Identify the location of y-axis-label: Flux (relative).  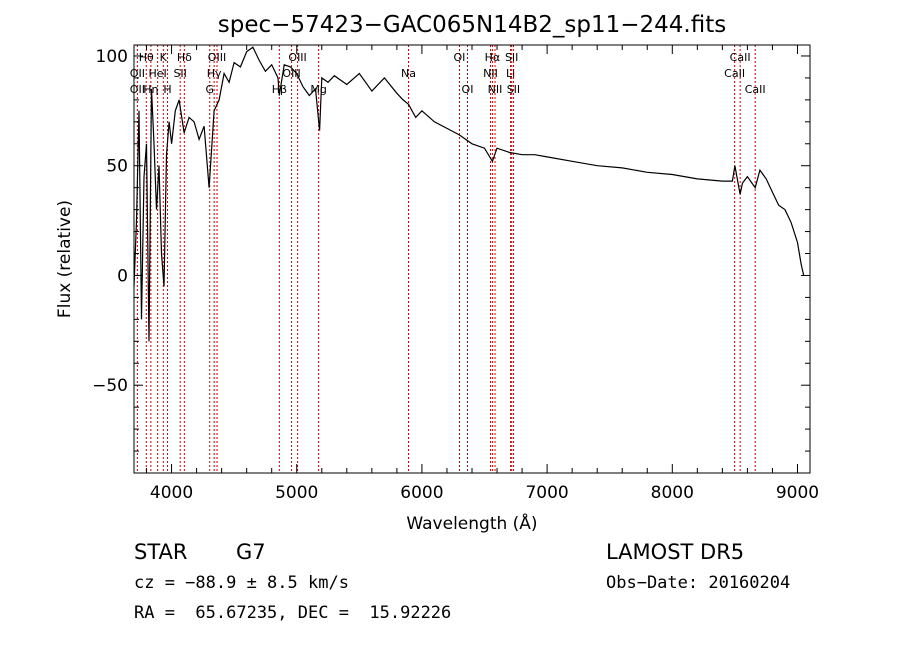
(65, 259).